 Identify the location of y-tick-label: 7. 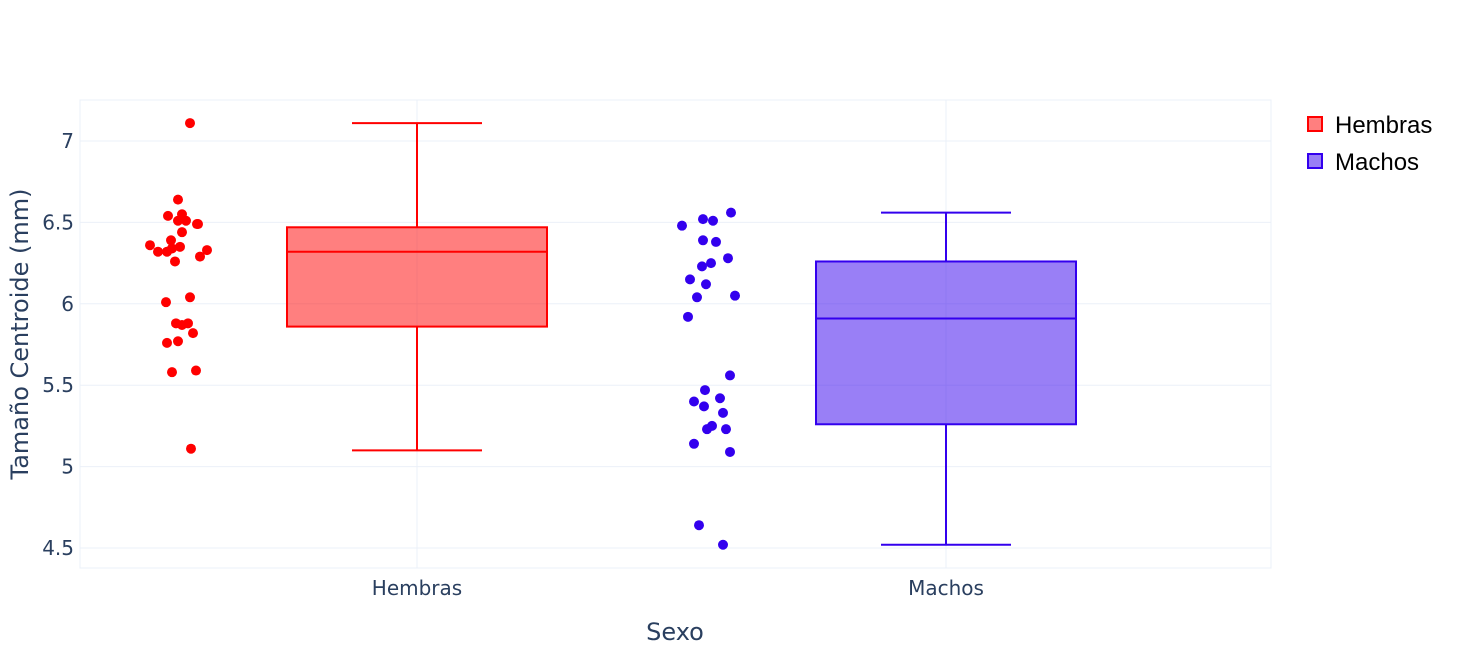
(67, 141).